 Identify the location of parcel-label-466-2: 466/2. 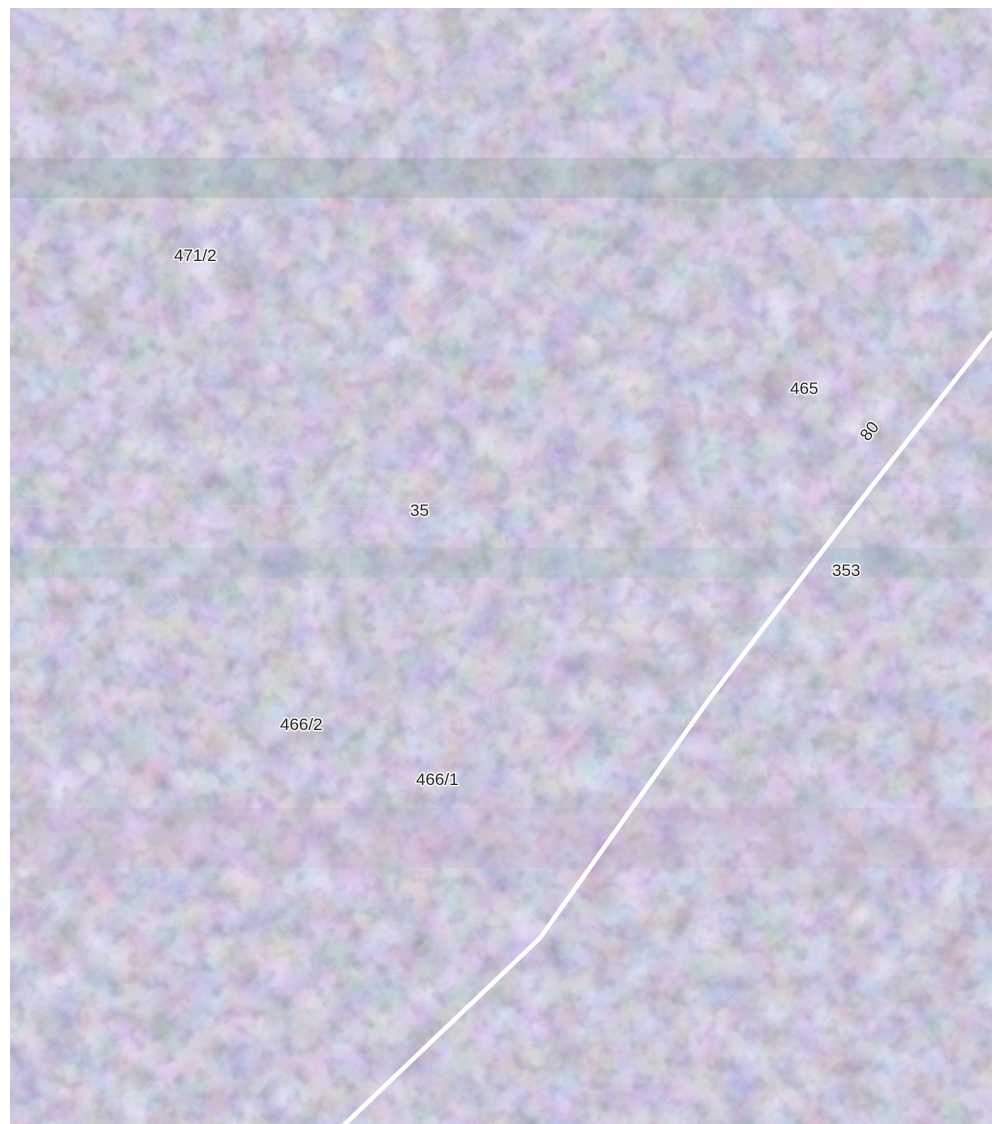
(301, 724).